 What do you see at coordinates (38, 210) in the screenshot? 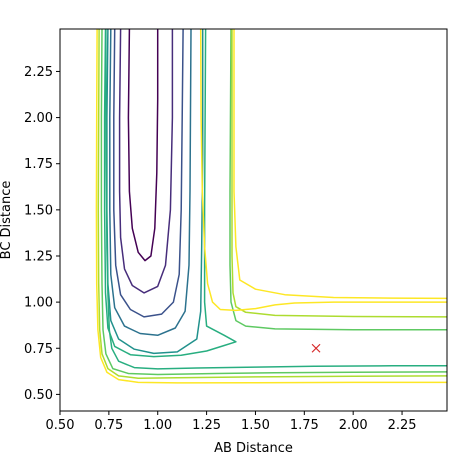
I see `y-tick-label-4: 1.50` at bounding box center [38, 210].